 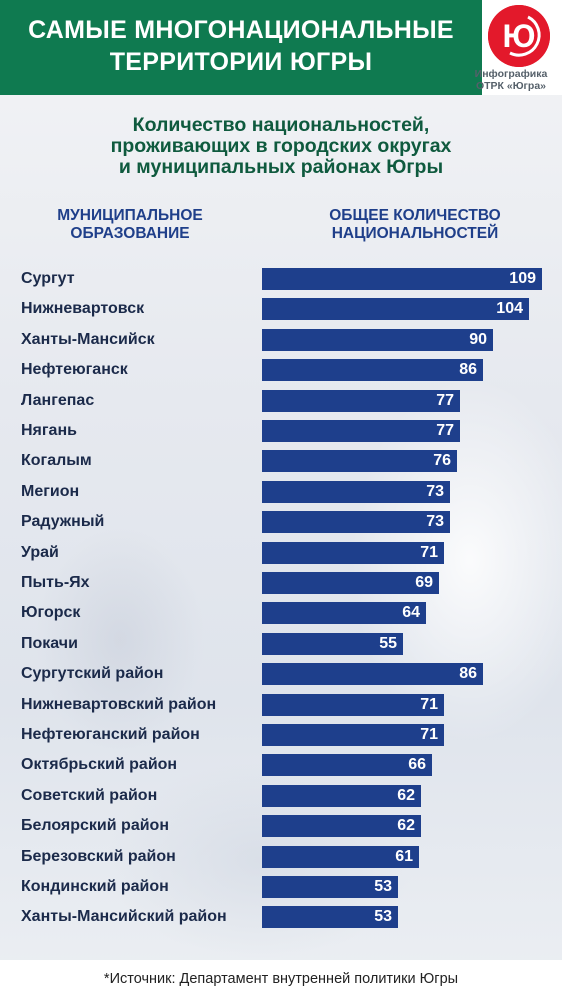 What do you see at coordinates (50, 491) in the screenshot?
I see `bar-label: Мегион` at bounding box center [50, 491].